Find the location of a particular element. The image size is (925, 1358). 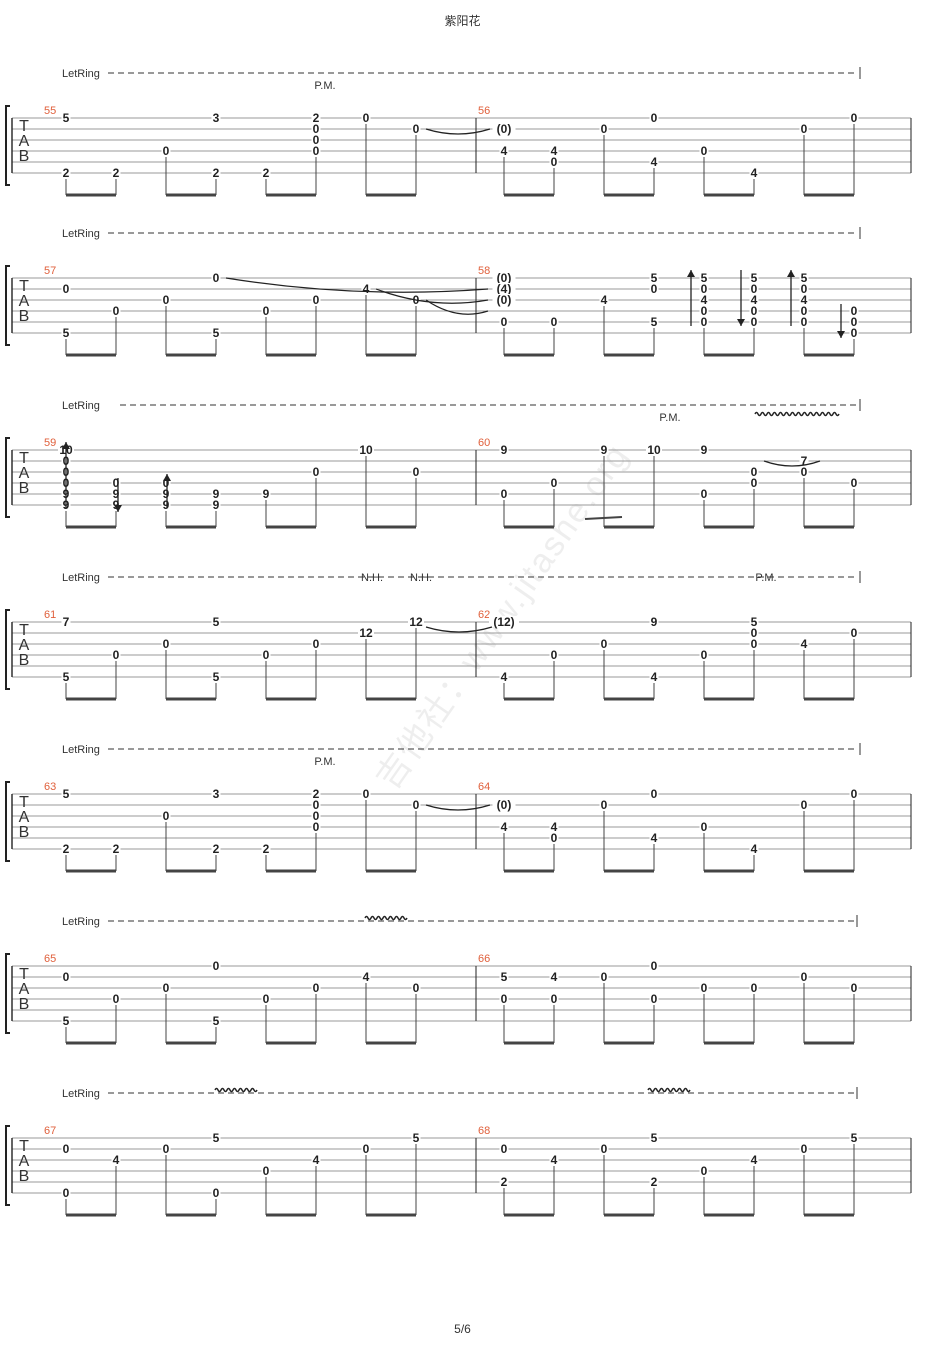

fret-number: (12) is located at coordinates (503, 622).